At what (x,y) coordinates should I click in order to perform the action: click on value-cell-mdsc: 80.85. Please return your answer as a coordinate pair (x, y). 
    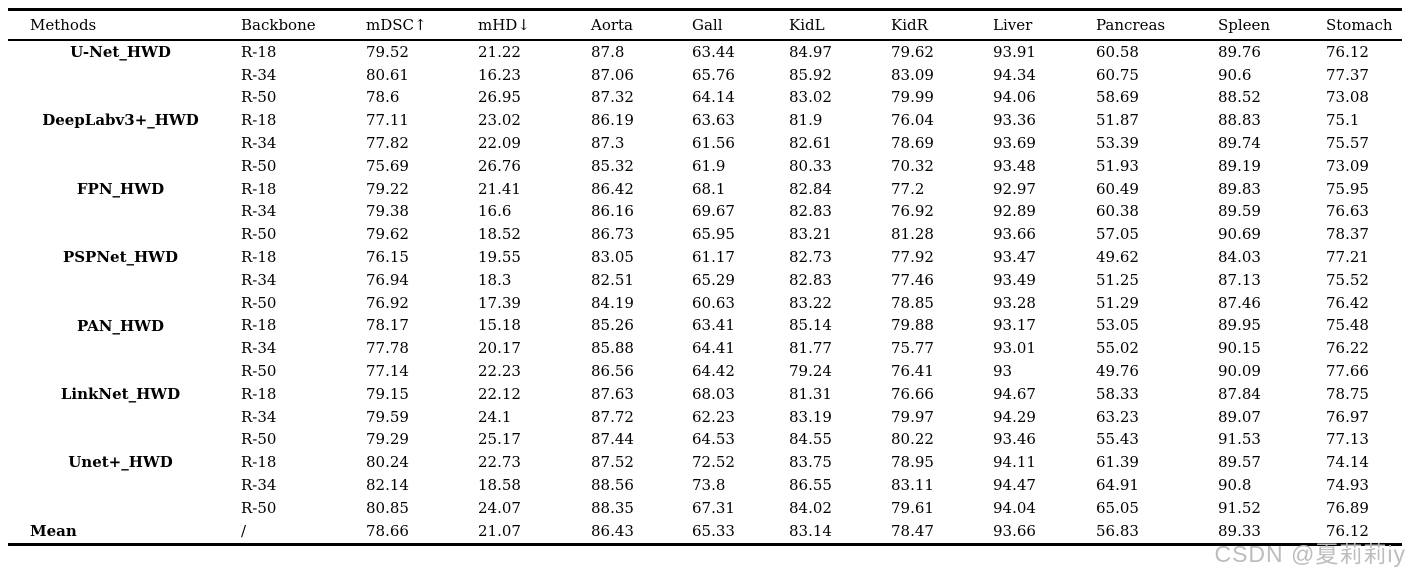
    Looking at the image, I should click on (387, 507).